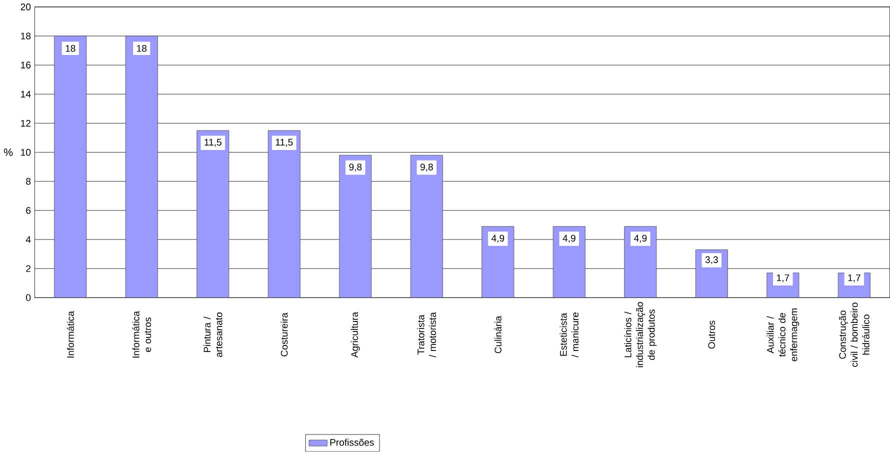 This screenshot has height=452, width=890. What do you see at coordinates (569, 335) in the screenshot?
I see `x-tick-label: Esteticista / manicure` at bounding box center [569, 335].